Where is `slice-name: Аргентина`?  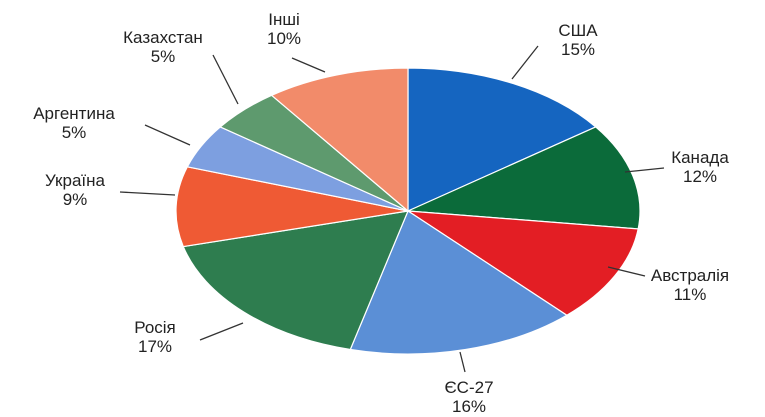 slice-name: Аргентина is located at coordinates (74, 113).